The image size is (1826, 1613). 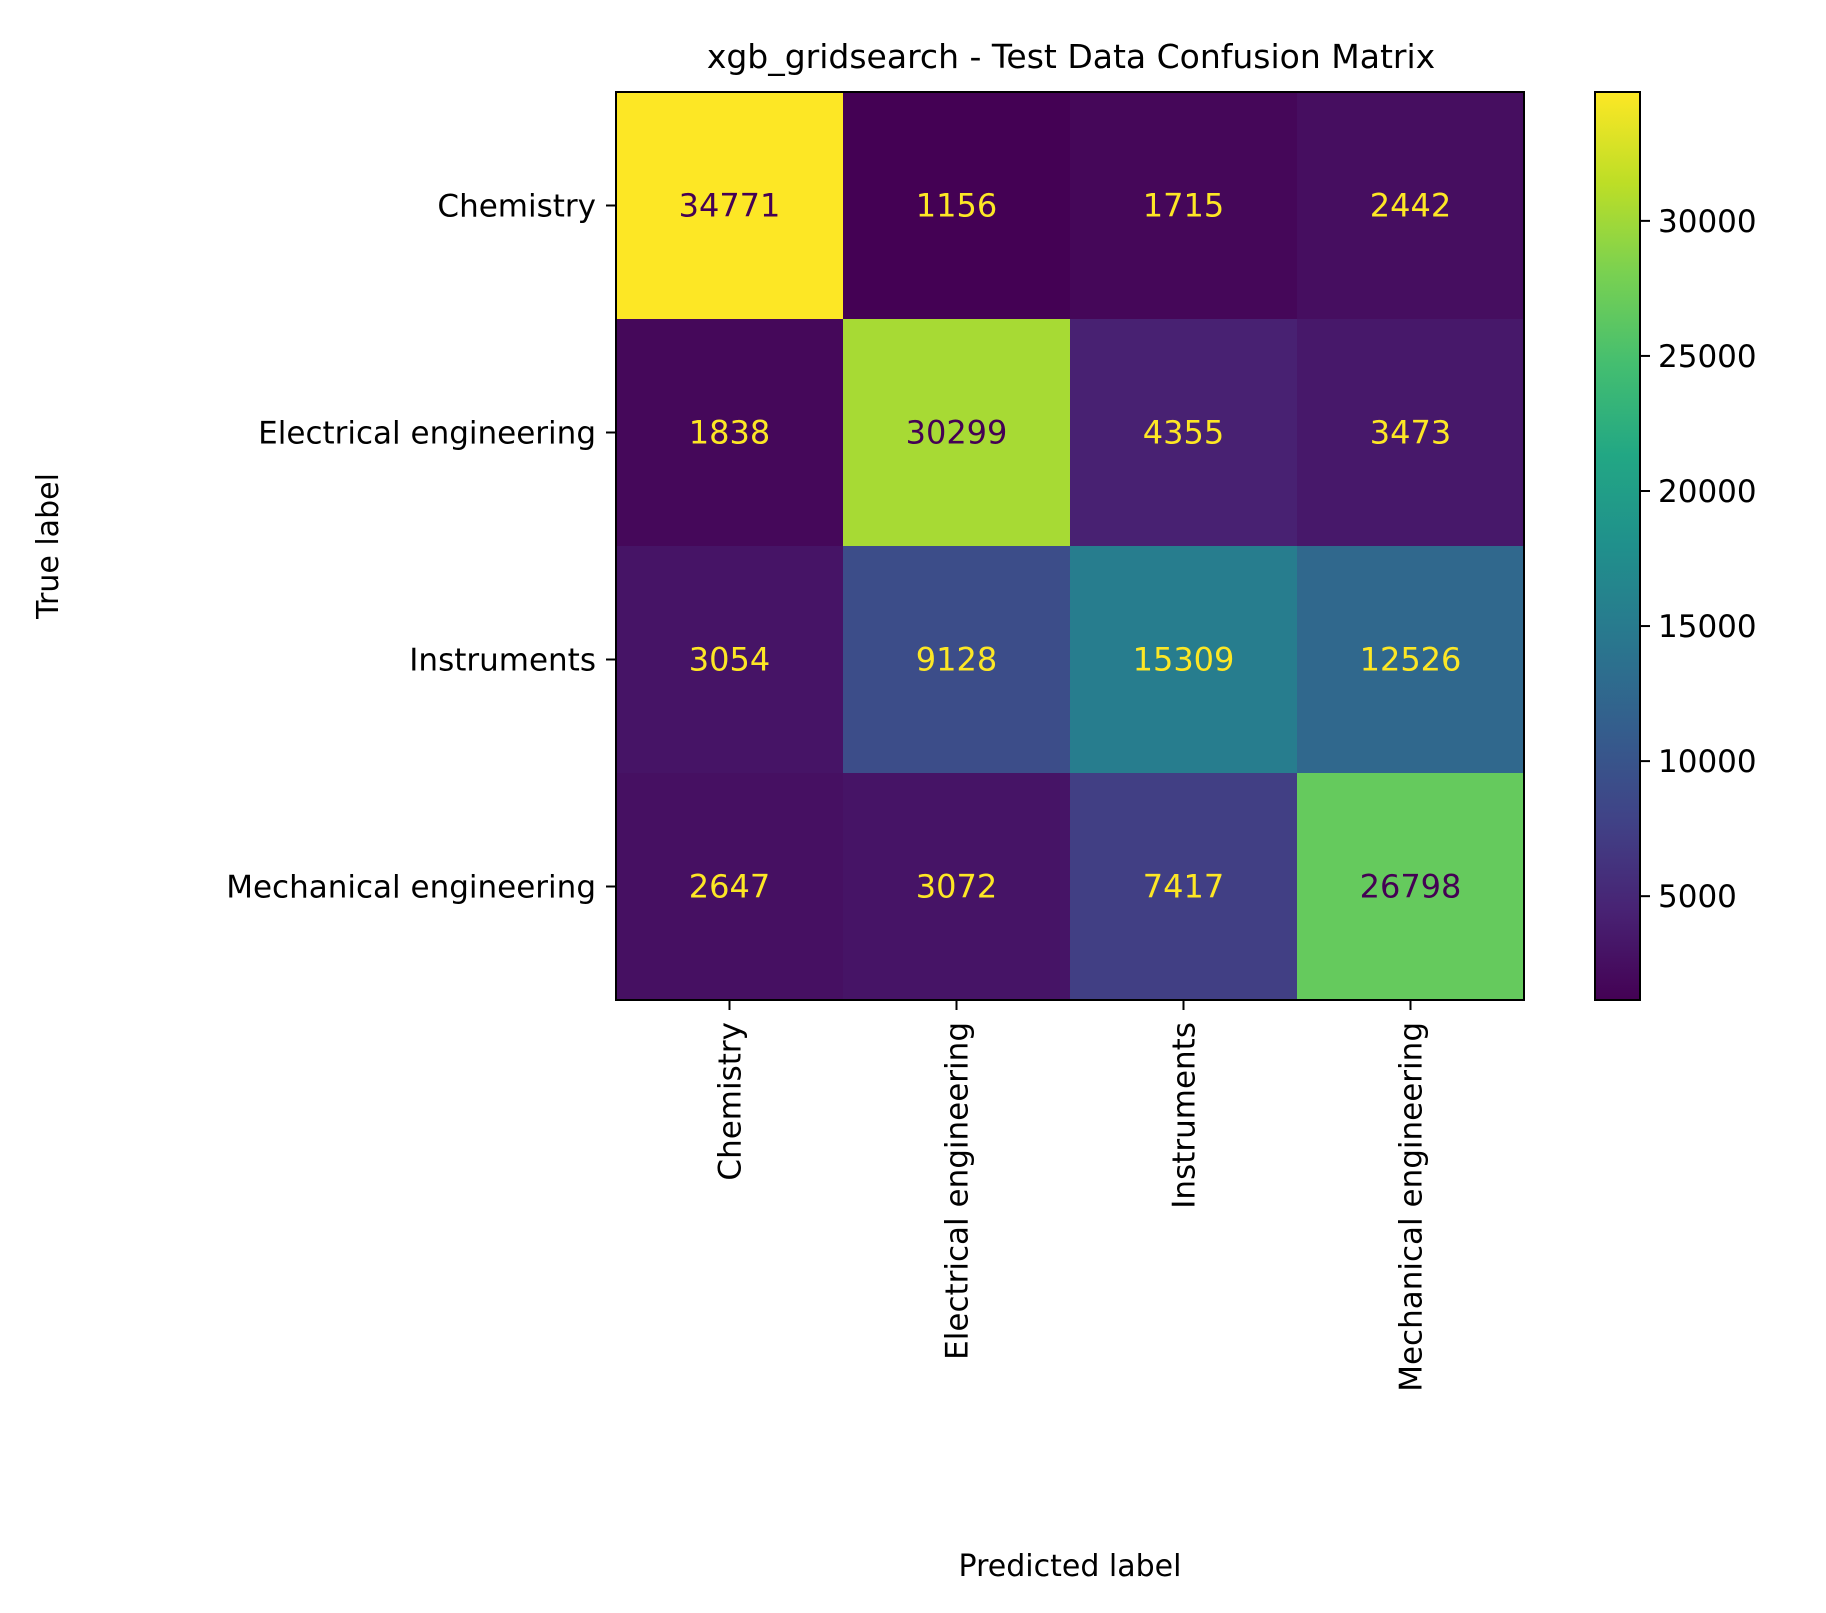 I want to click on colorbar-tick-label: 15000, so click(x=1707, y=627).